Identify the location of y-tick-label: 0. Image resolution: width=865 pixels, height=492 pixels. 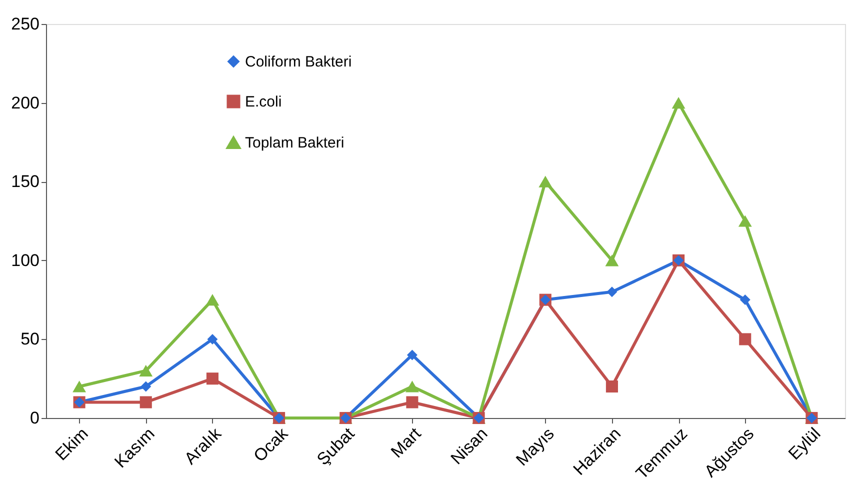
(35, 418).